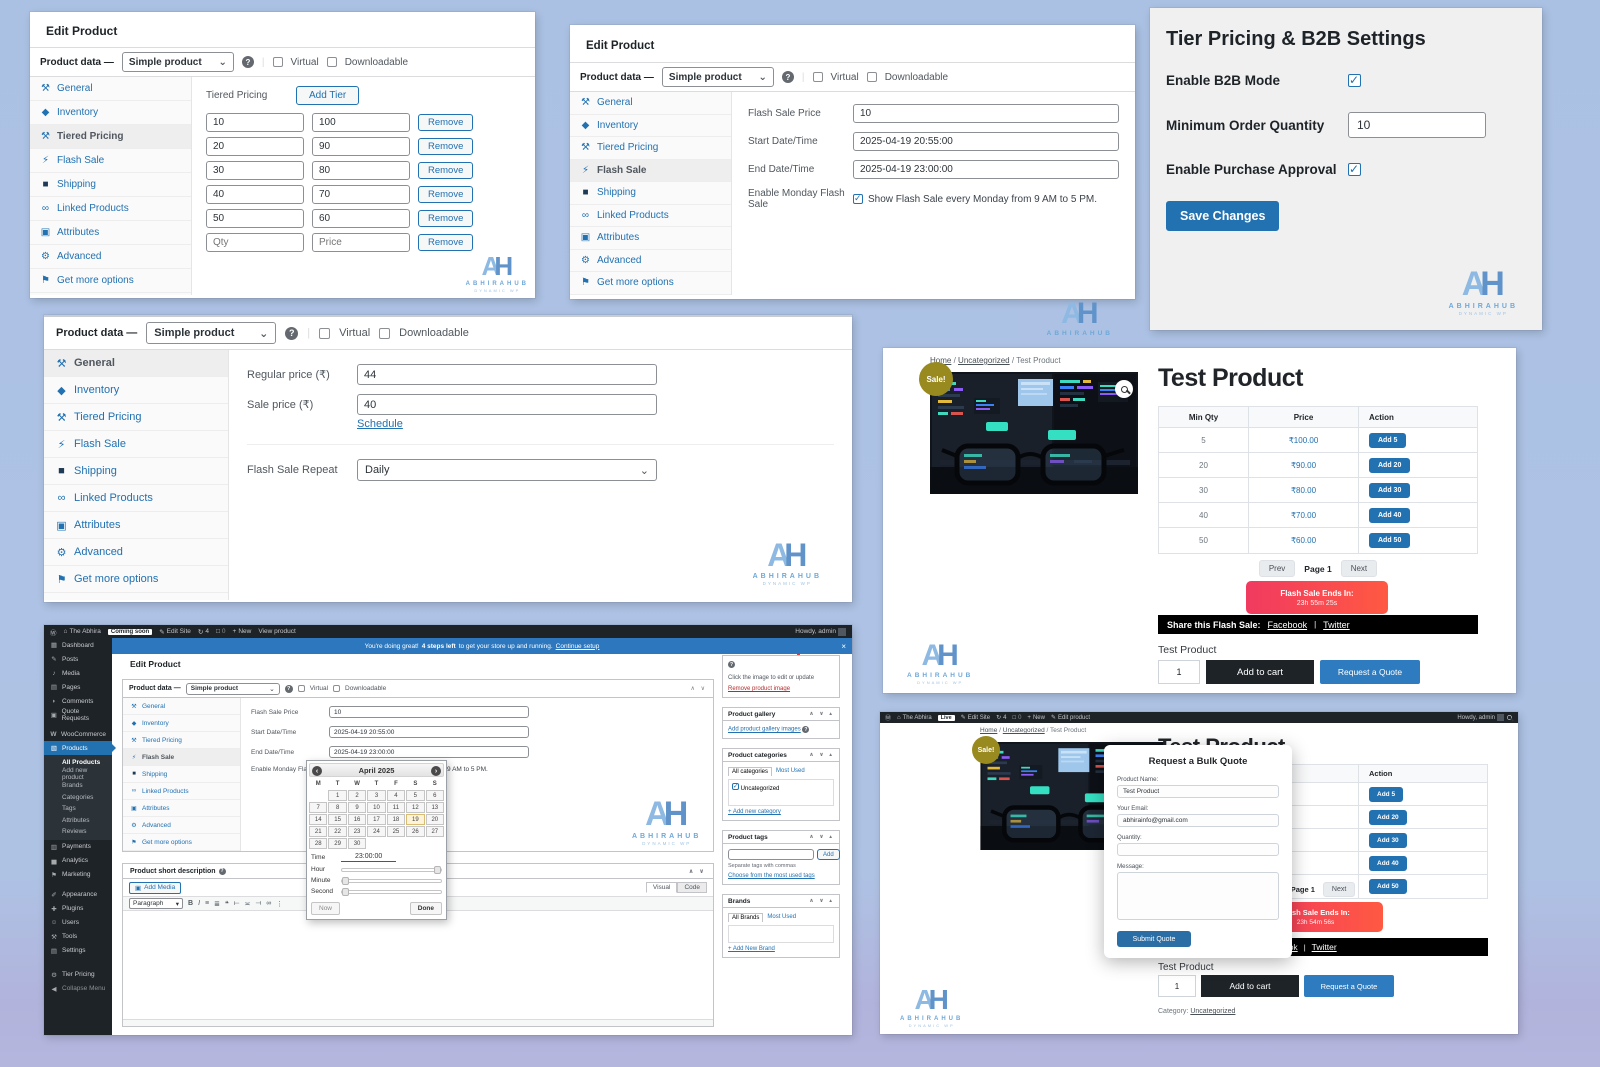 This screenshot has width=1600, height=1067. Describe the element at coordinates (888, 719) in the screenshot. I see `wordpress-logo-icon: Ⓦ` at that location.